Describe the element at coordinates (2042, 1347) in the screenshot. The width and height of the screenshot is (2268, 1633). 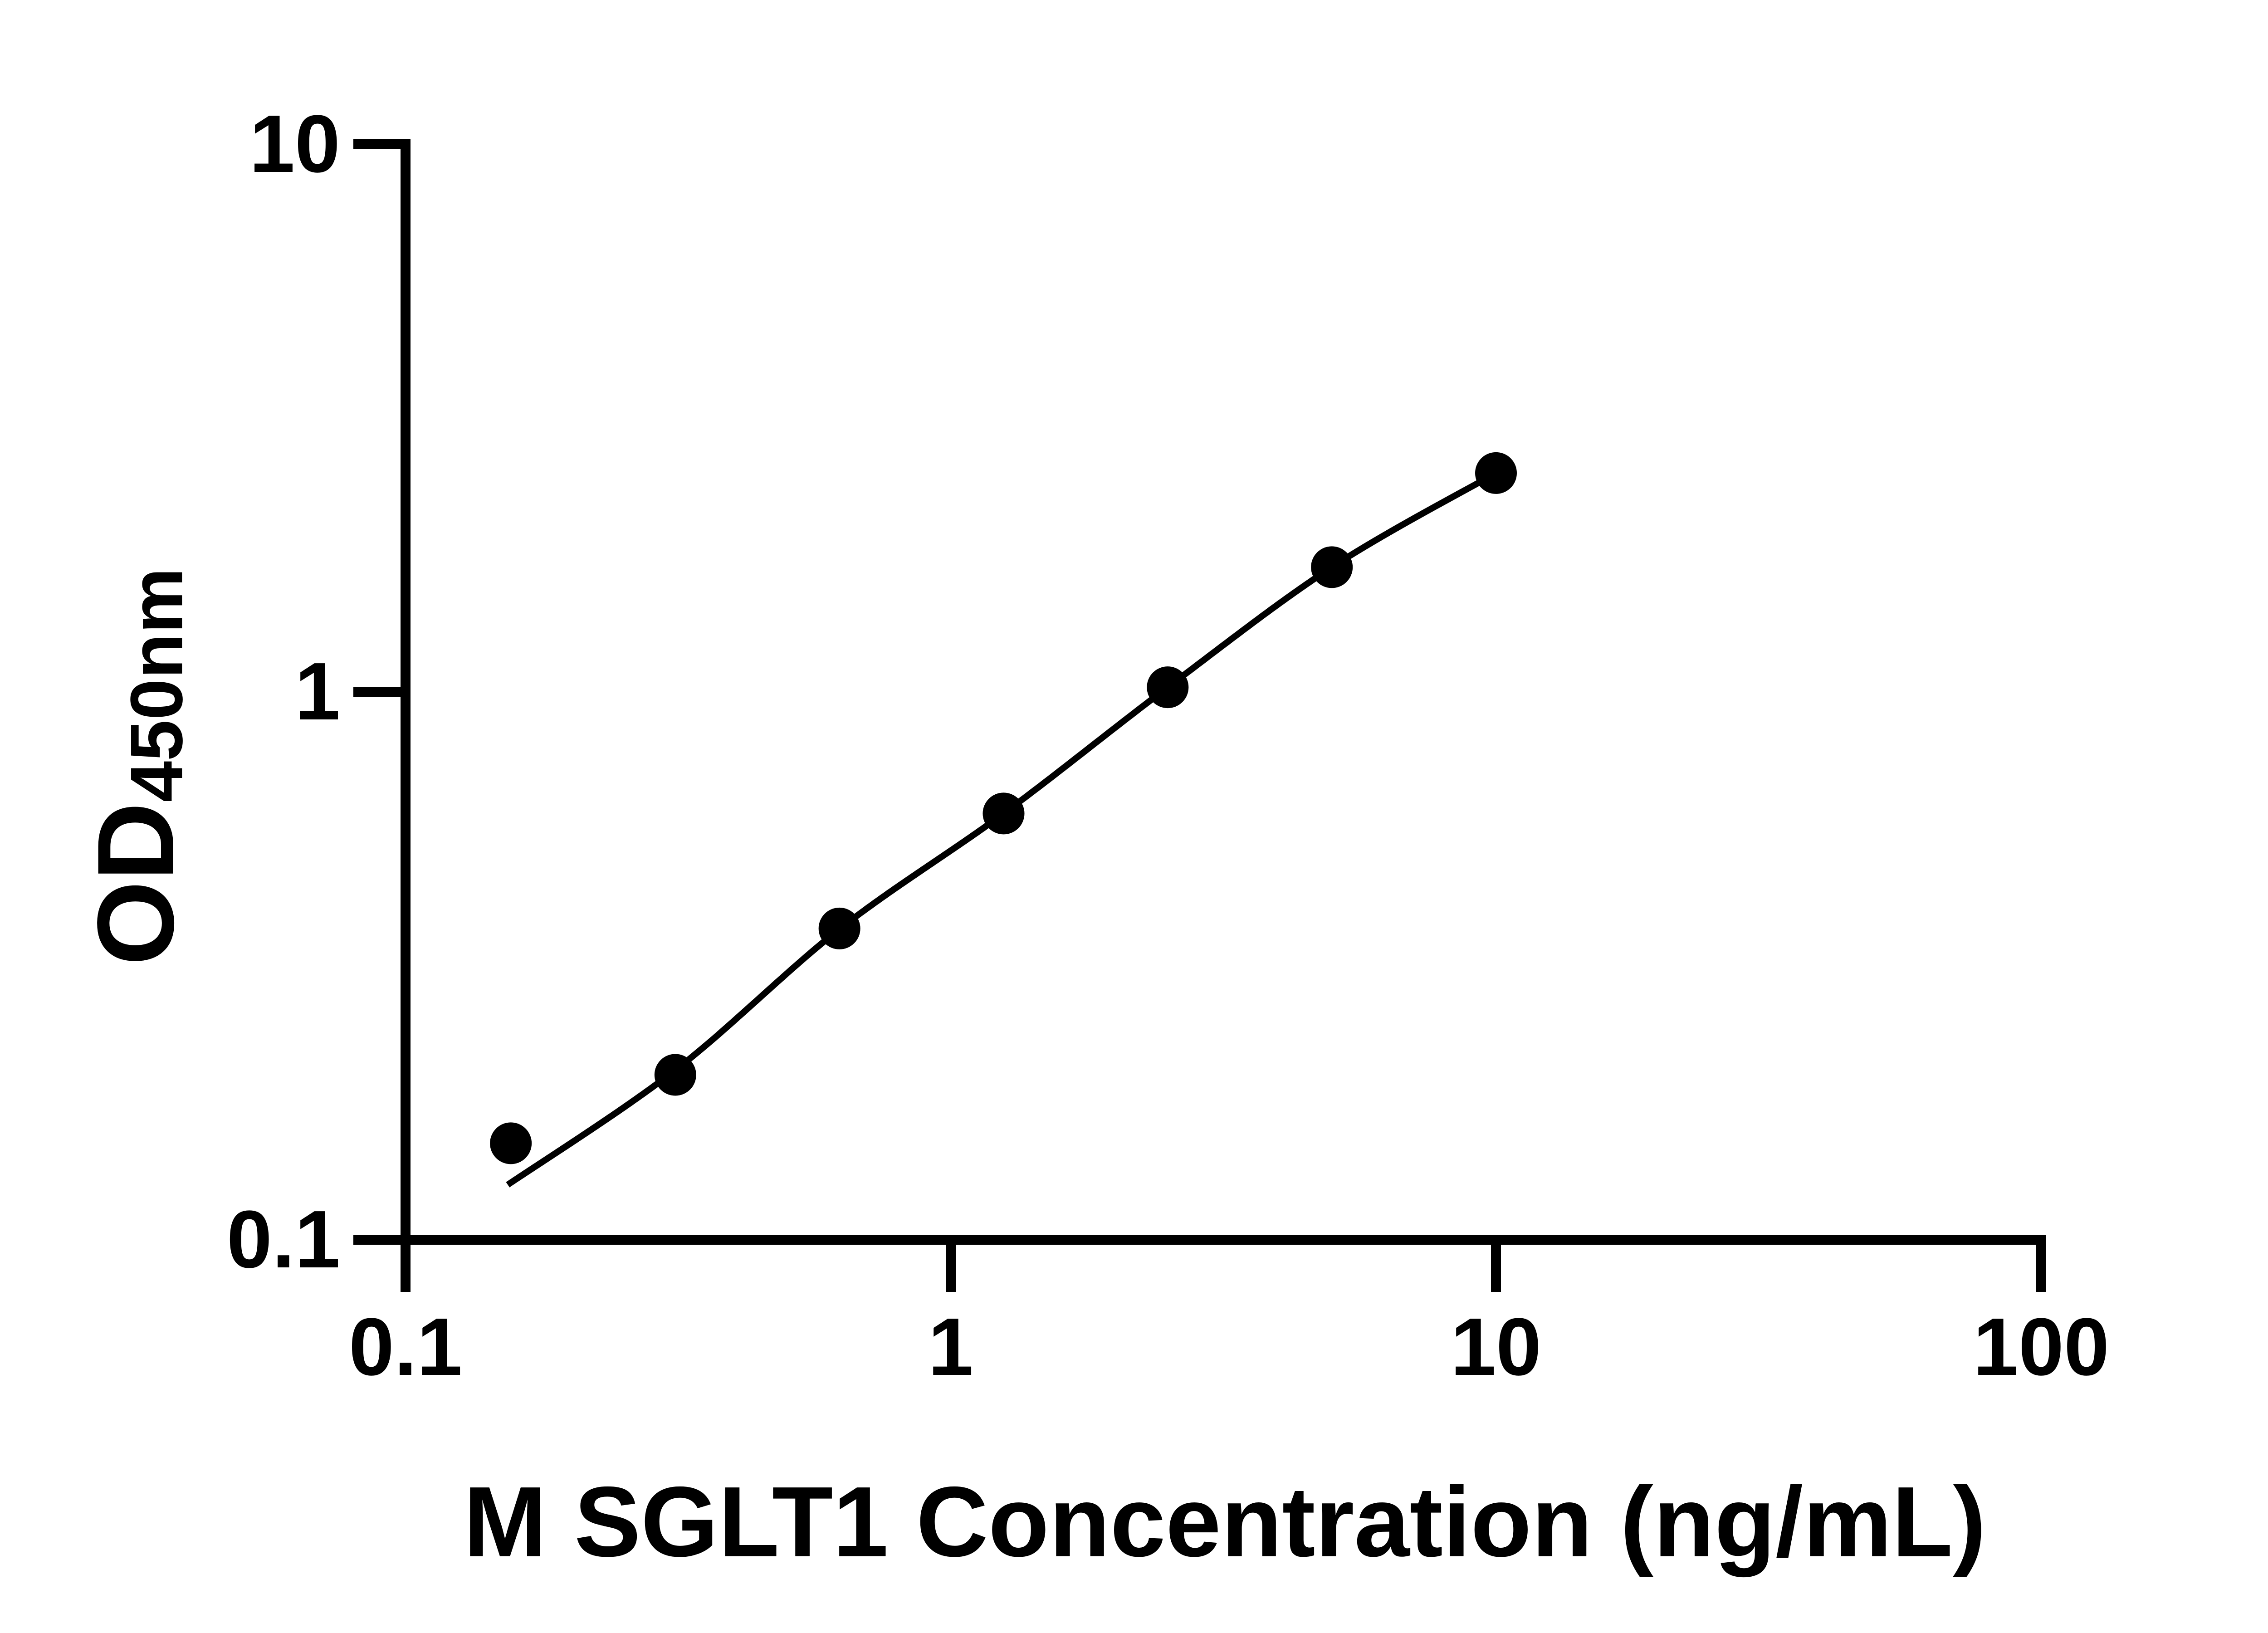
I see `x-tick-label-100: 100` at that location.